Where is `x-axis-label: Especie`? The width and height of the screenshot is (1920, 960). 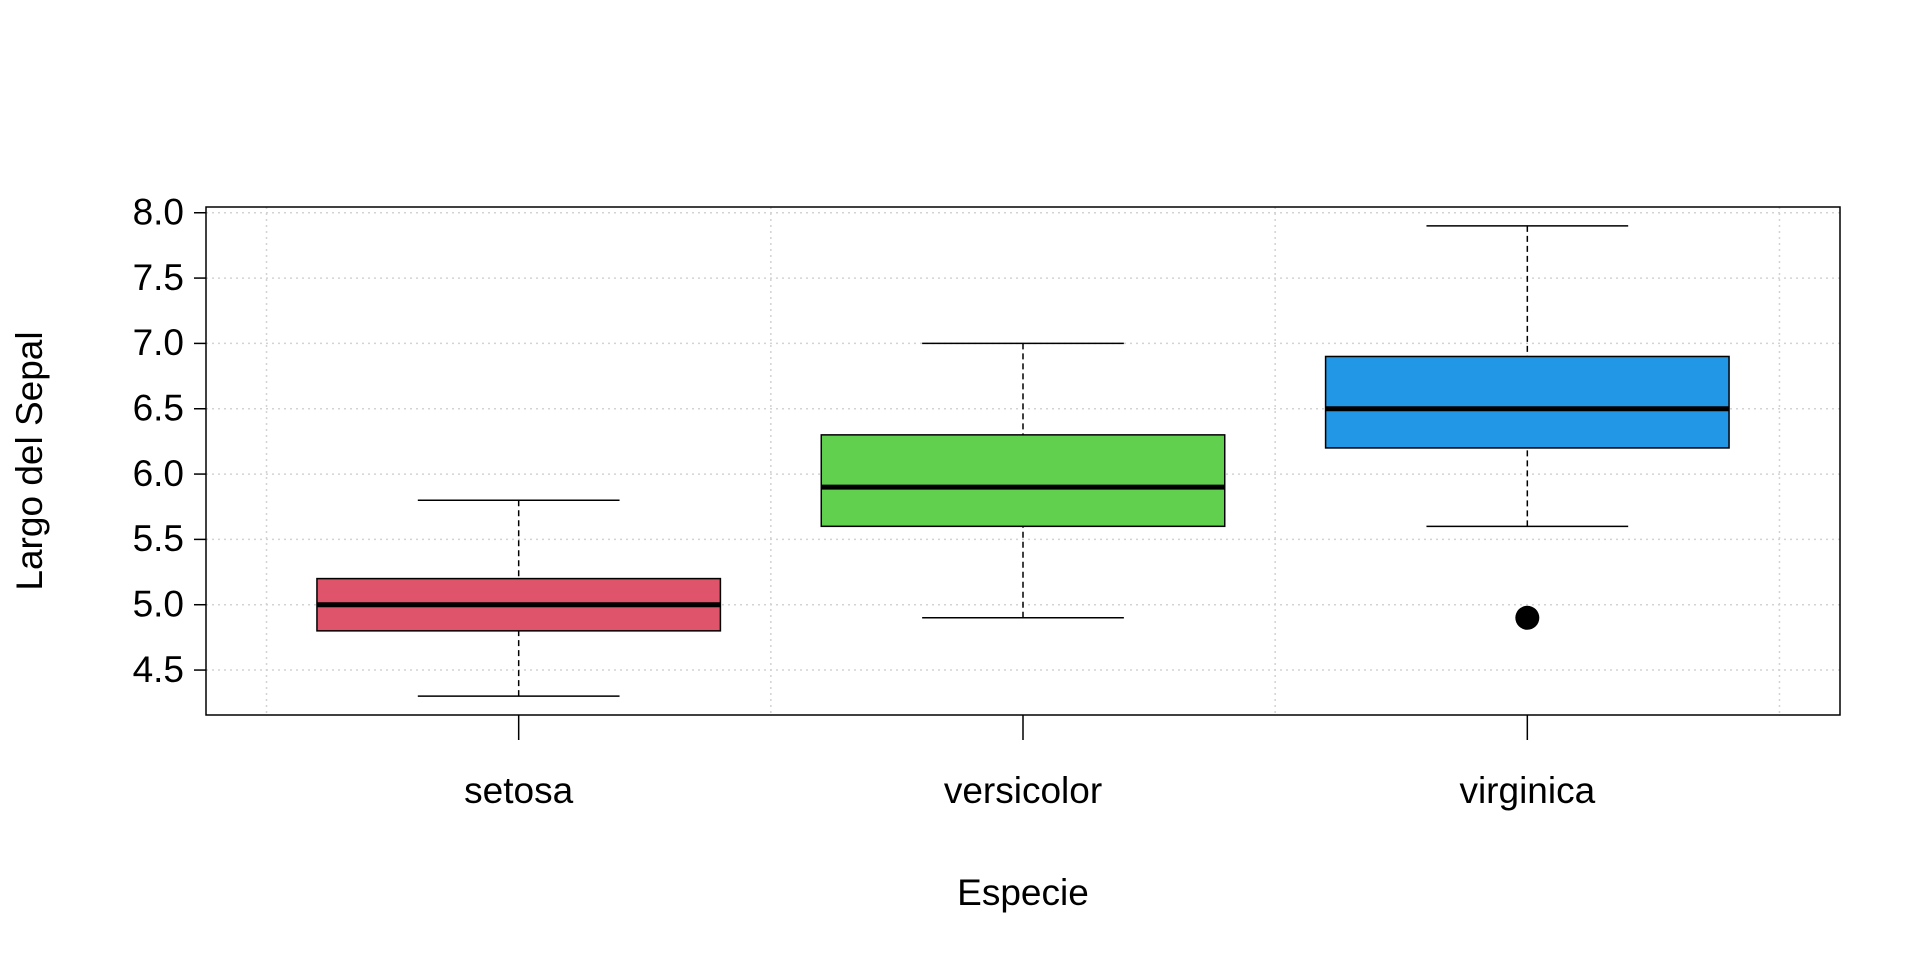 x-axis-label: Especie is located at coordinates (1023, 892).